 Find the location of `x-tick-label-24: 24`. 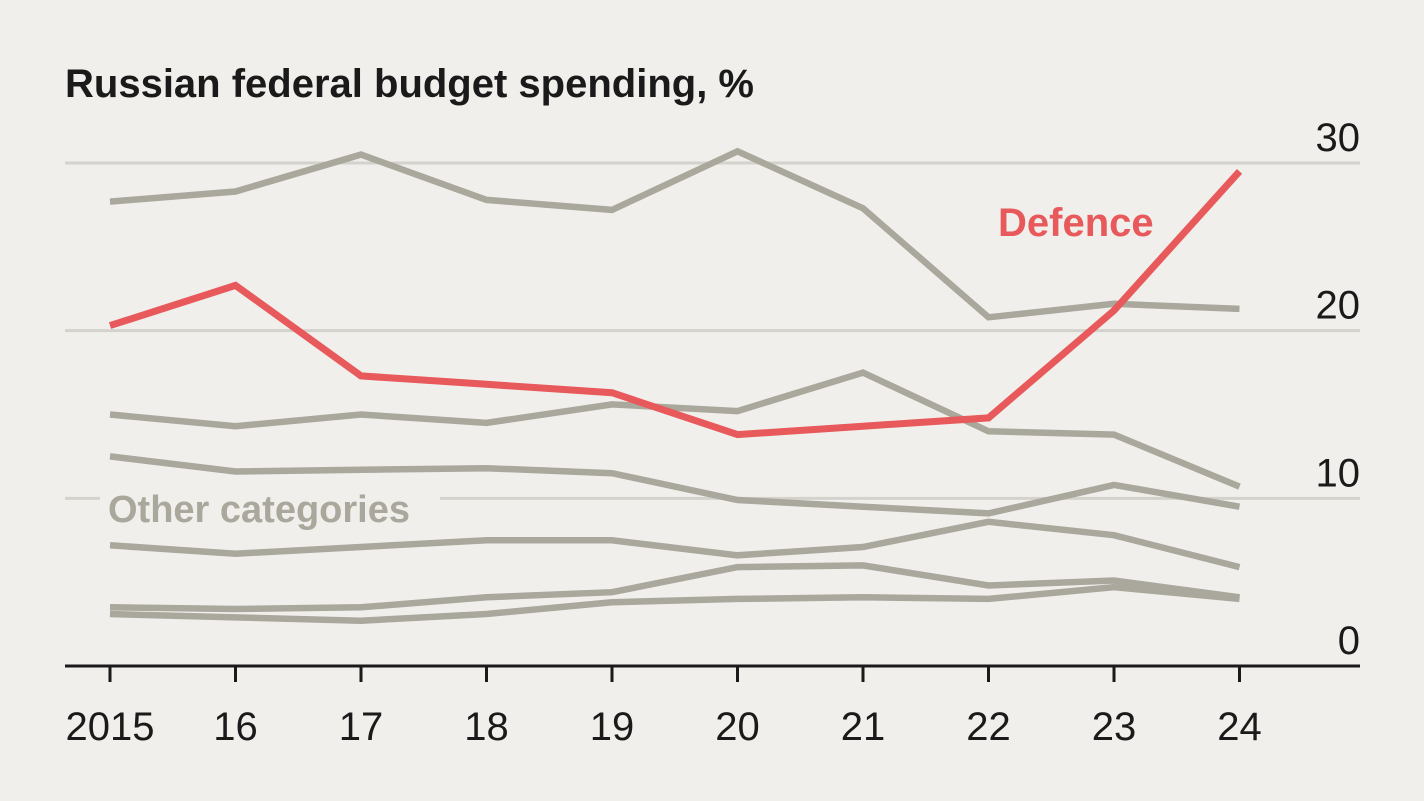

x-tick-label-24: 24 is located at coordinates (1239, 727).